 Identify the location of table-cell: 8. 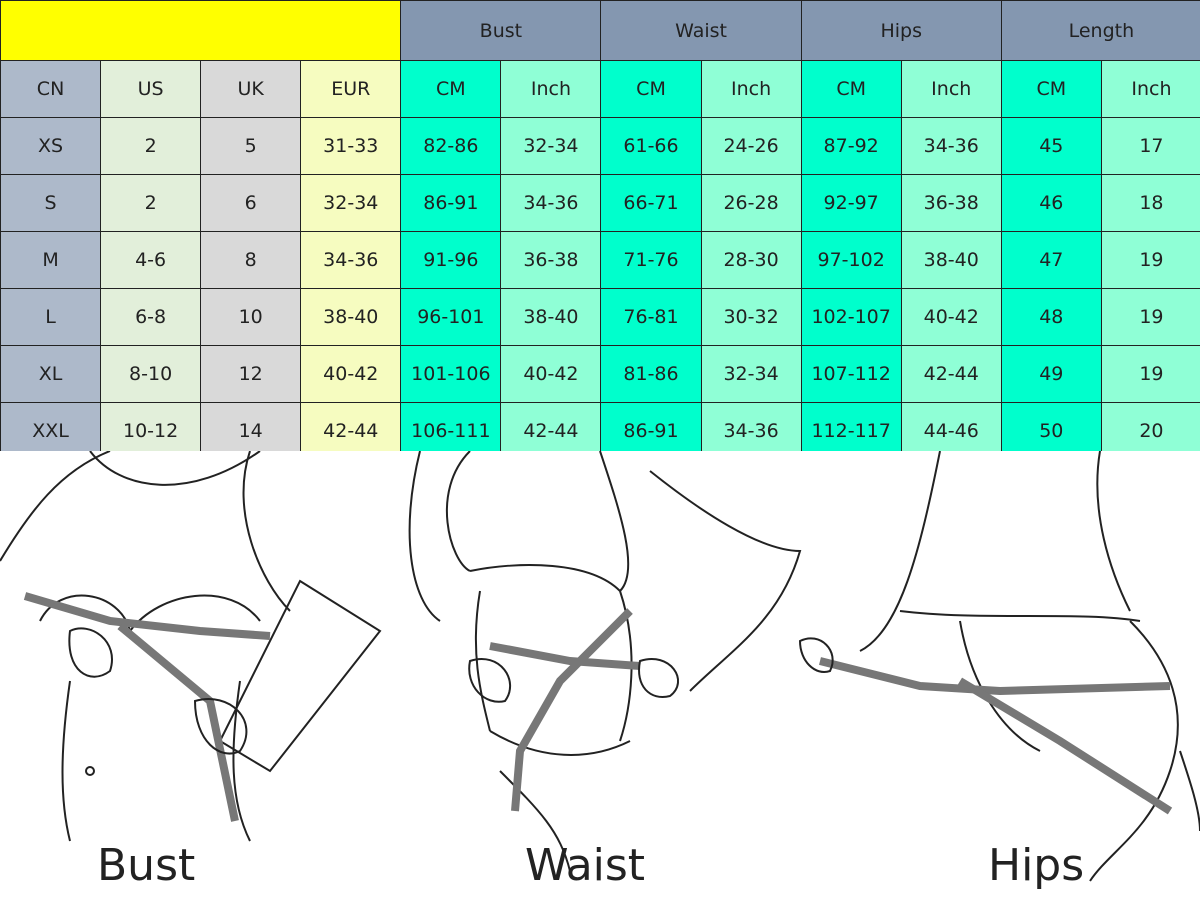
(251, 260).